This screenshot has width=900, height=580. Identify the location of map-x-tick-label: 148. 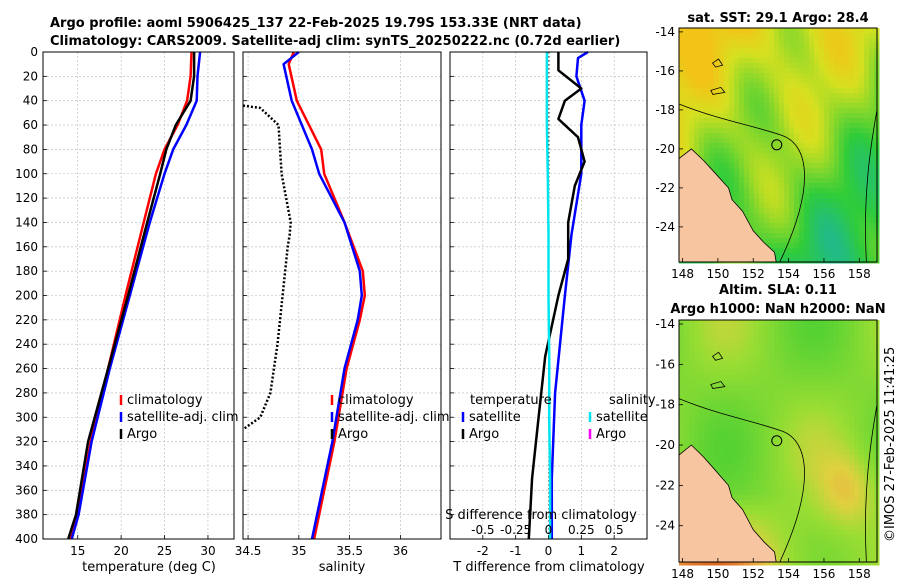
(682, 573).